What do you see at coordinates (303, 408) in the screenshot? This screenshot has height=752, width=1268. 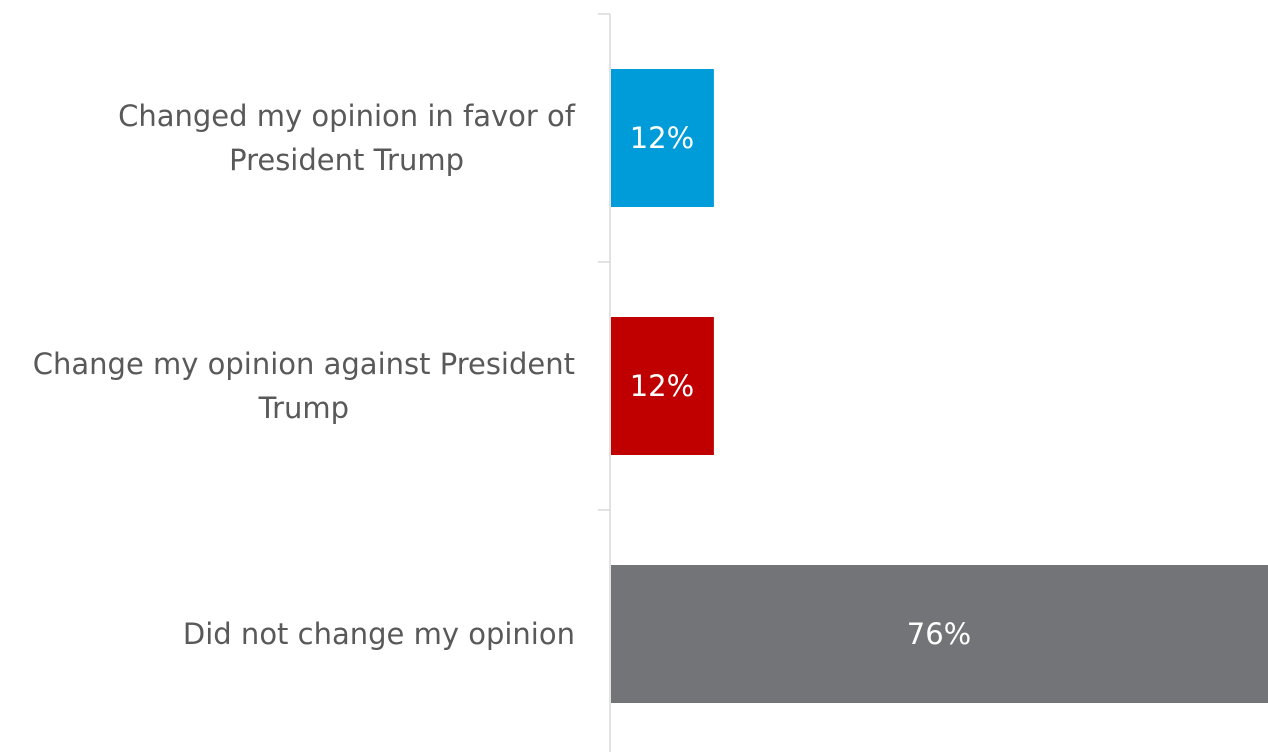 I see `category-label-line: Trump` at bounding box center [303, 408].